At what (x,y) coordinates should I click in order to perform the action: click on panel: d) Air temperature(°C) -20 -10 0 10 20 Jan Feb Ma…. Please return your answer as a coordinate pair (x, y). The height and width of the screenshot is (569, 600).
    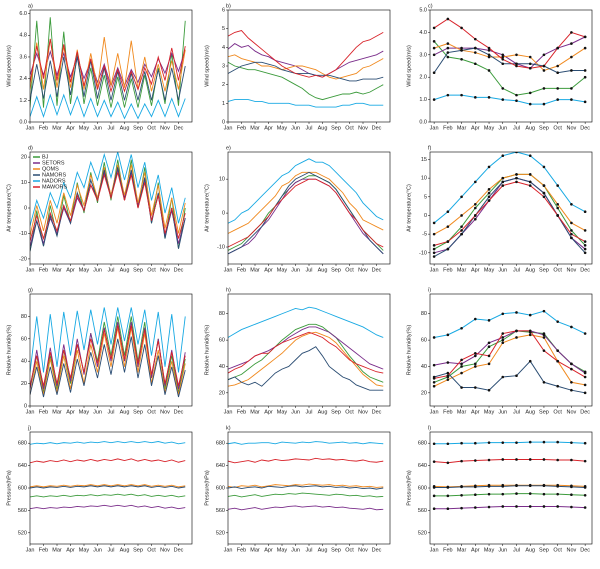
    Looking at the image, I should click on (99, 209).